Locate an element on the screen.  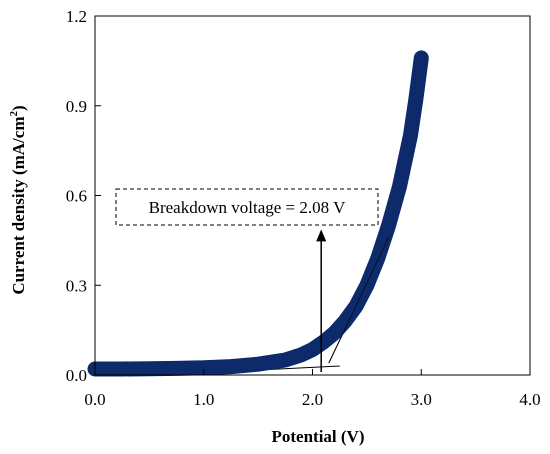
y-tick-label: 0.3 is located at coordinates (76, 285).